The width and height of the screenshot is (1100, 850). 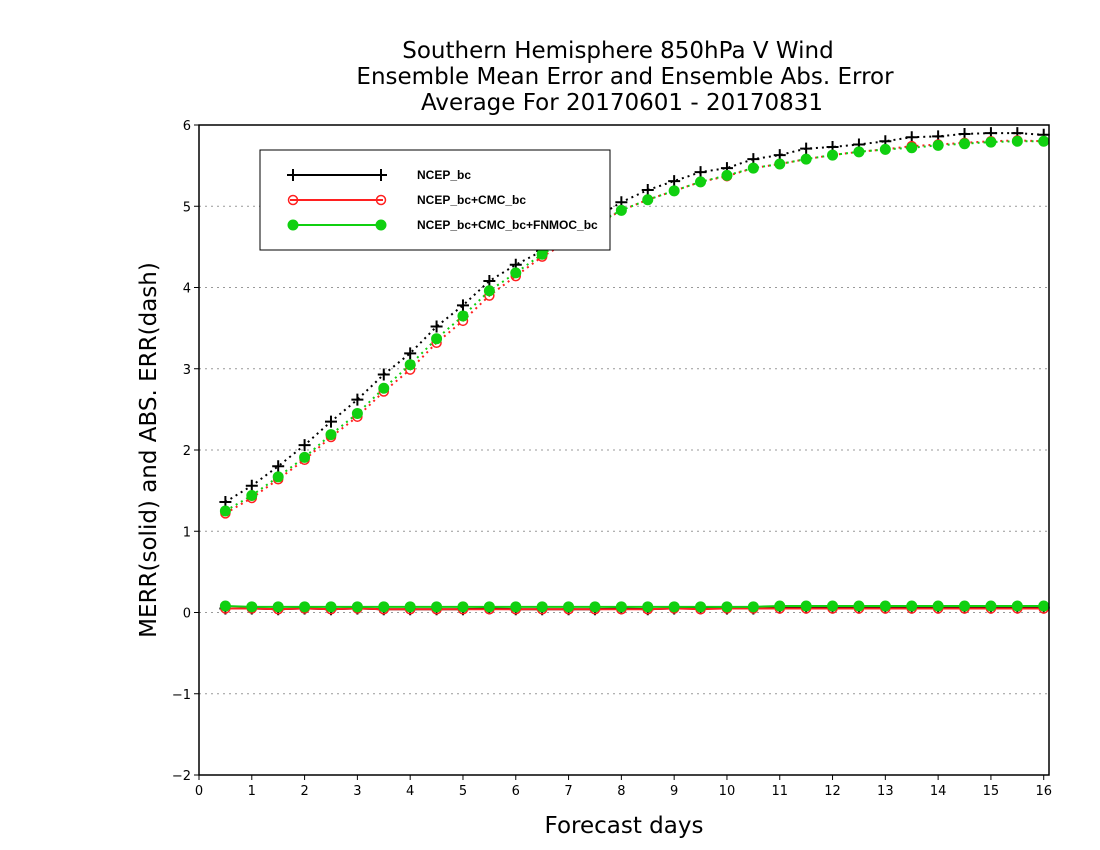 I want to click on chart-title-line-1: Southern Hemisphere 850hPa V Wind, so click(x=617, y=51).